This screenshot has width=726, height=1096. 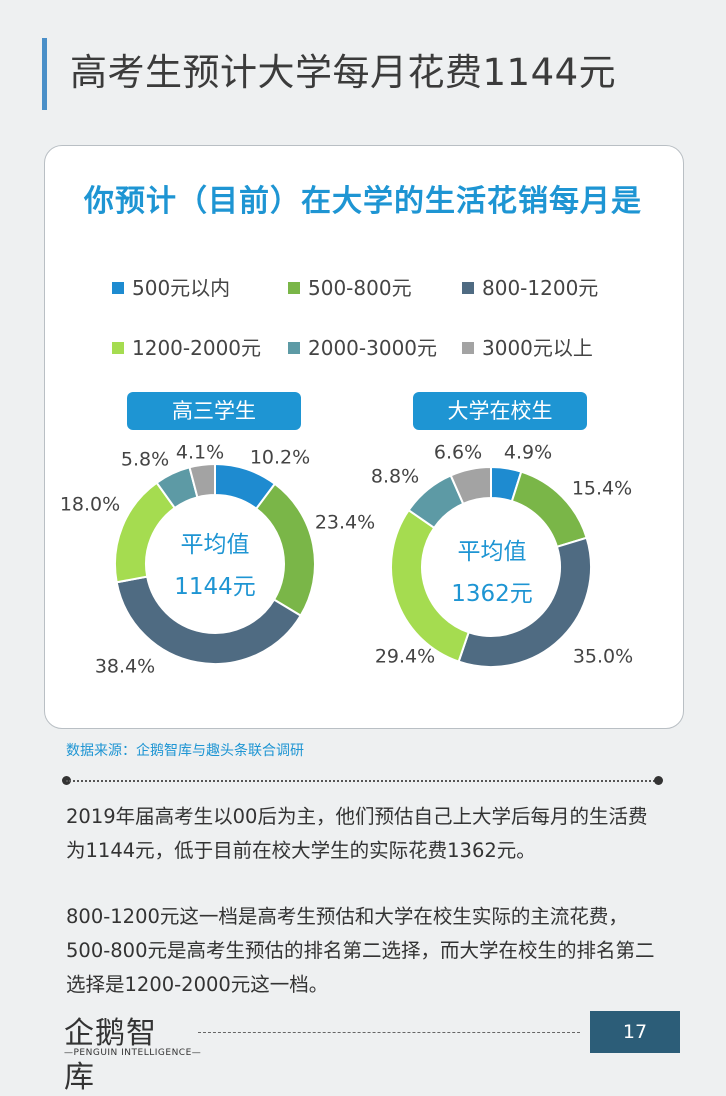 What do you see at coordinates (602, 489) in the screenshot?
I see `slice-label-university: 15.4%` at bounding box center [602, 489].